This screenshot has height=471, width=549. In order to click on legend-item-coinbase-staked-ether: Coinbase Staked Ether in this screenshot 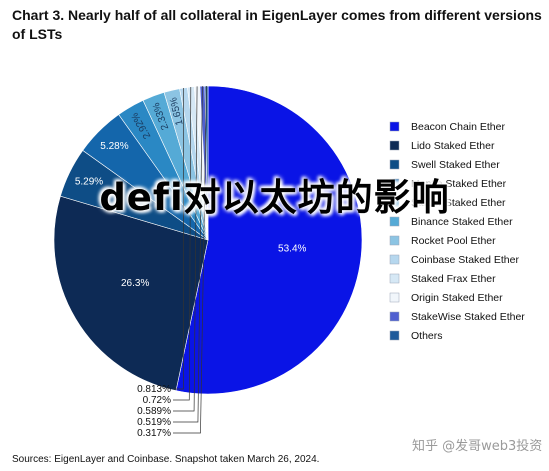, I will do `click(454, 260)`.